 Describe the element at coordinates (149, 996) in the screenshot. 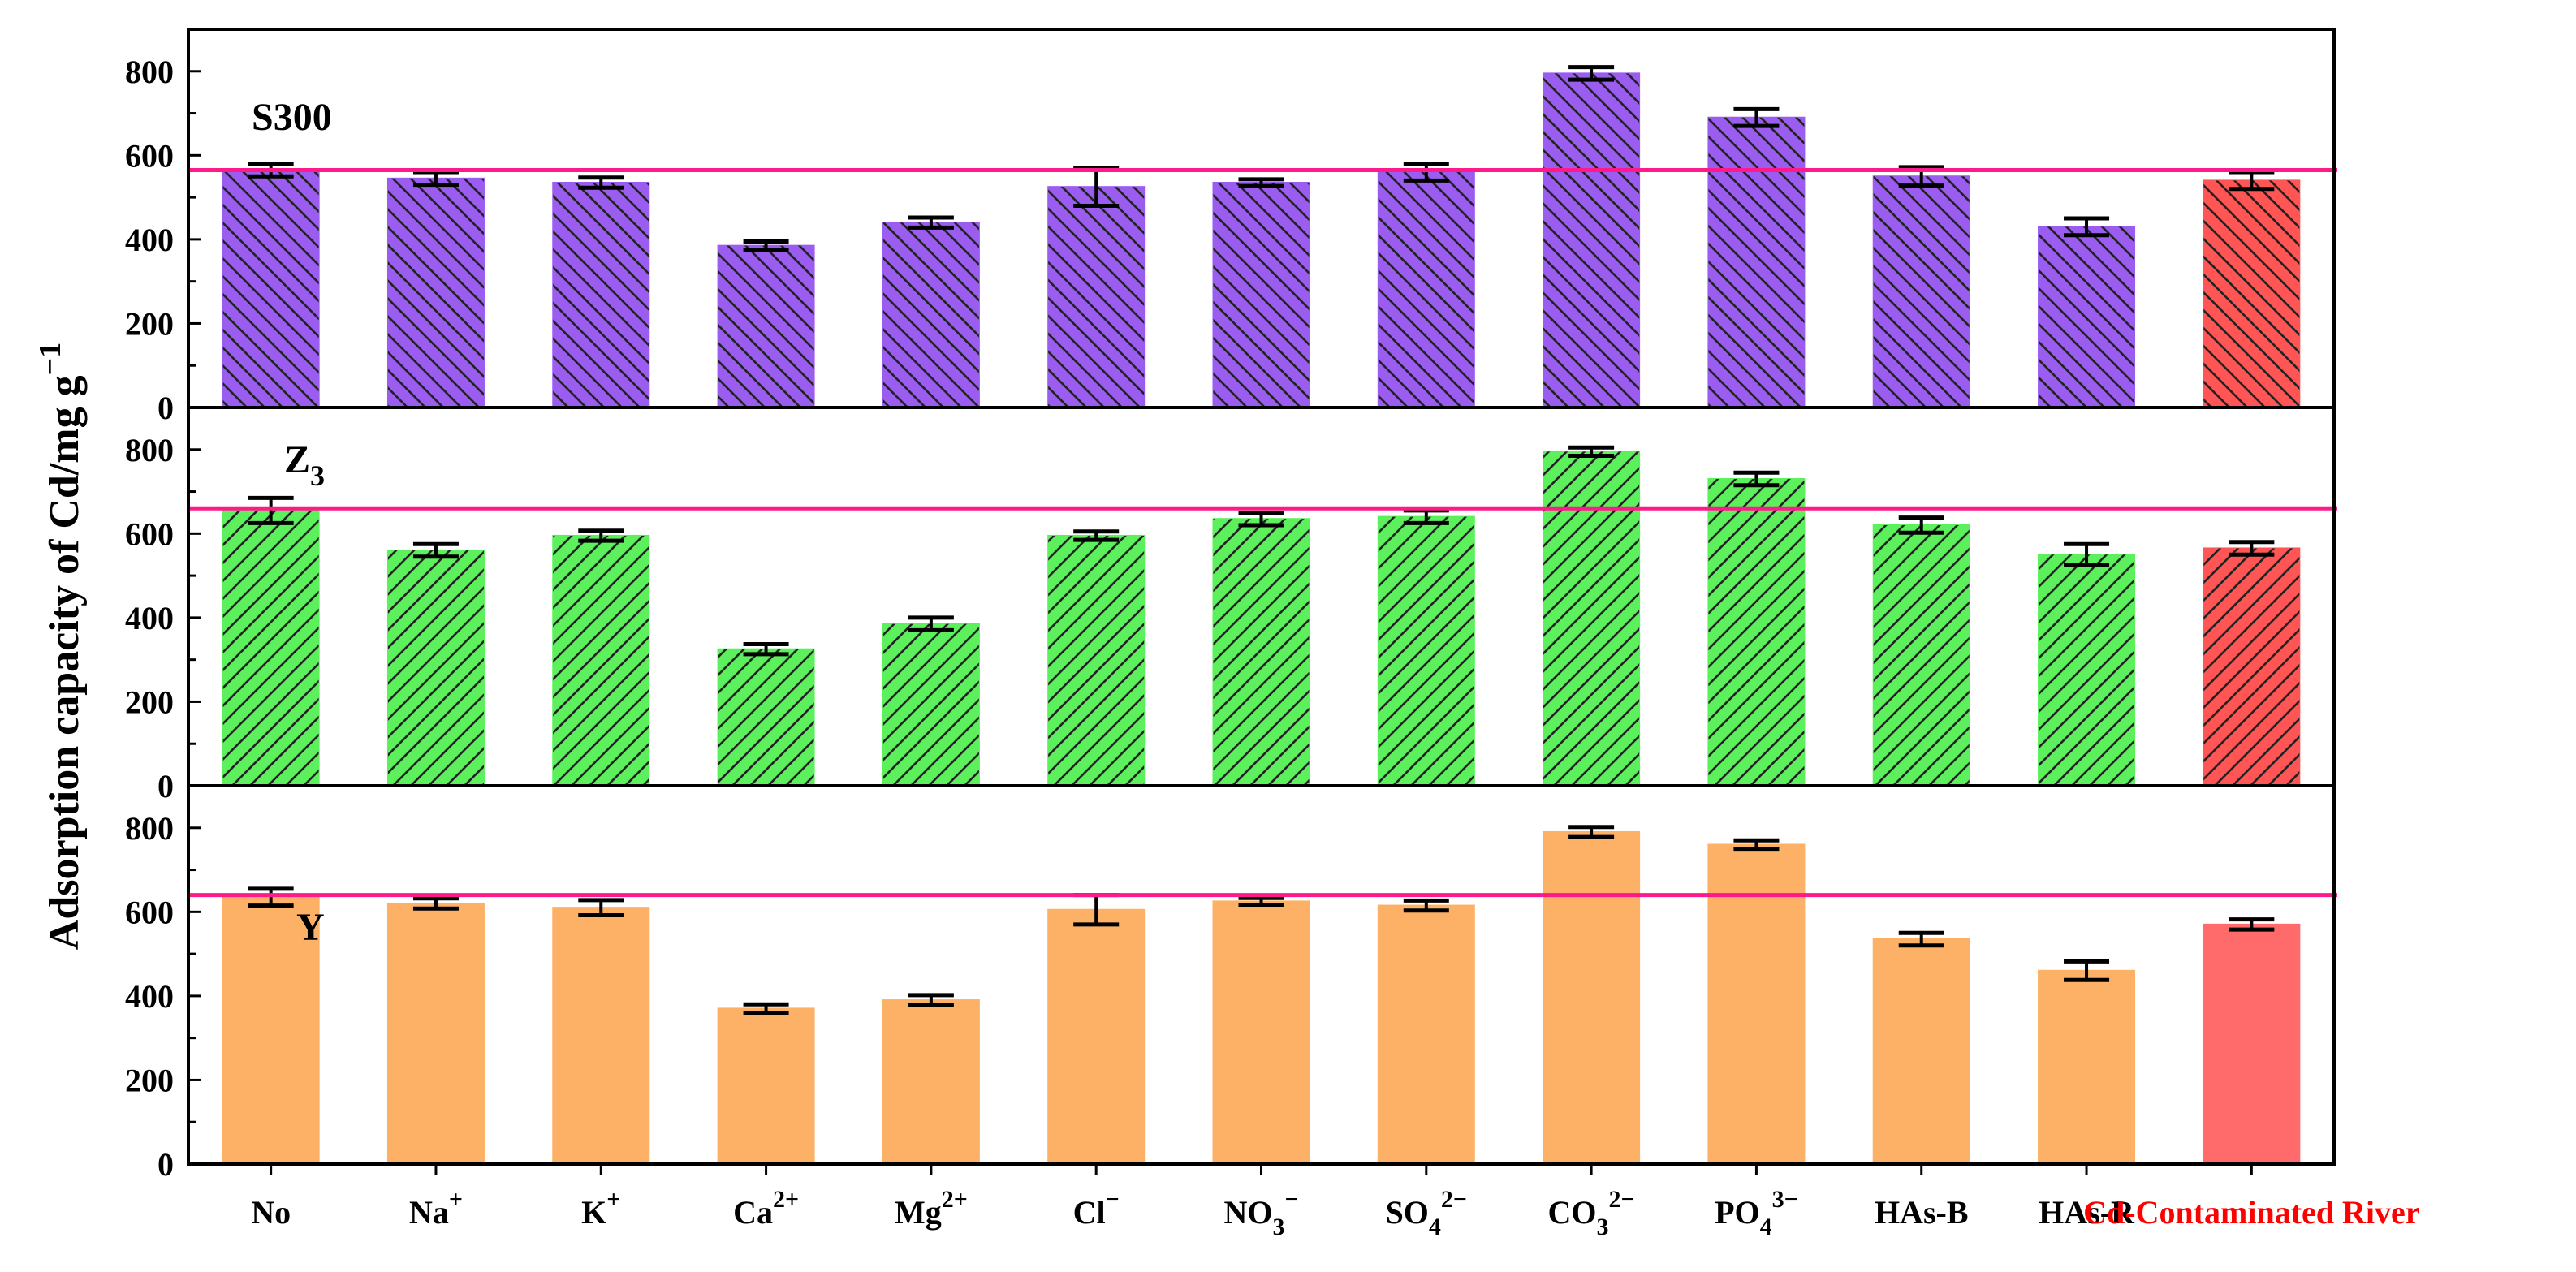

I see `y-tick-label-y-400: 400` at that location.